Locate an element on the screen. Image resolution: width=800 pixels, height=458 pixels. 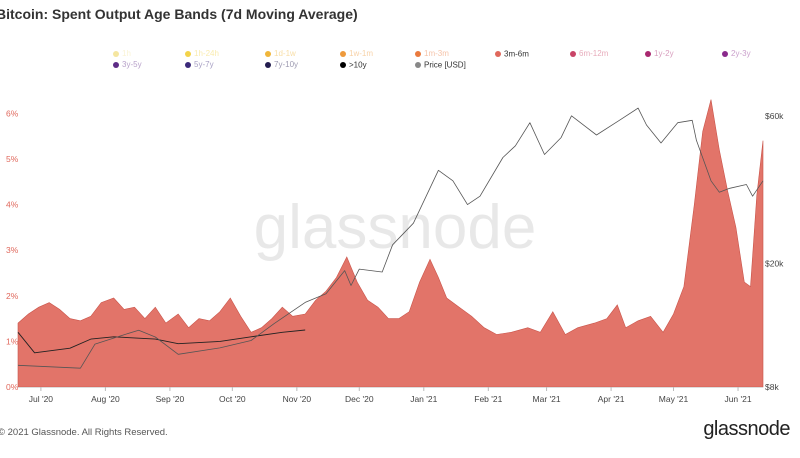
legend-label: 6m-12m is located at coordinates (594, 54).